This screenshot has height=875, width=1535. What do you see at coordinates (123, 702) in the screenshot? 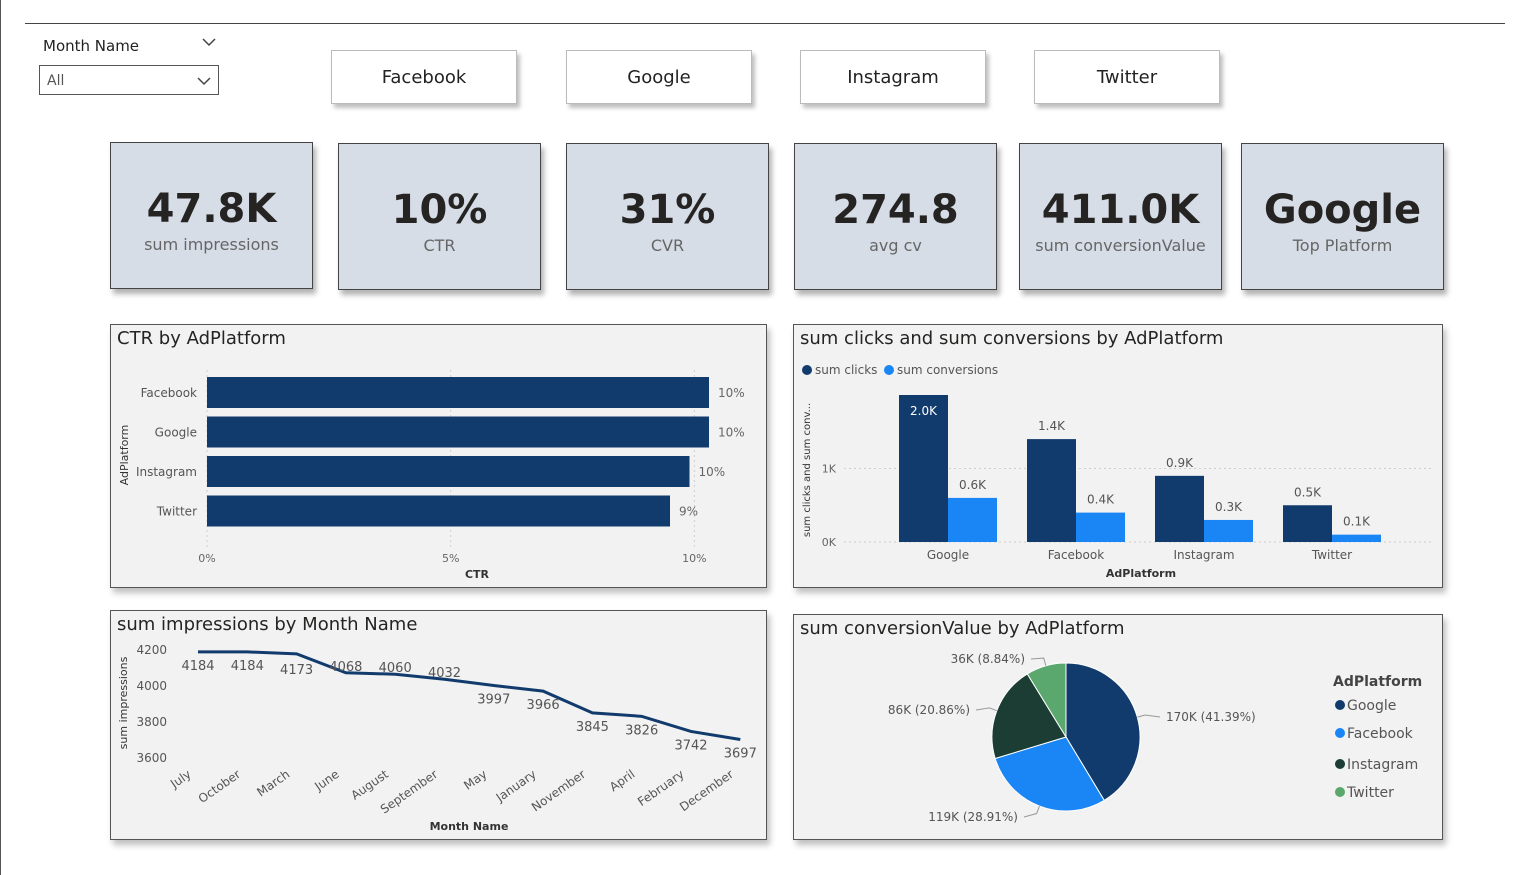
I see `y-axis-label: sum impressions` at bounding box center [123, 702].